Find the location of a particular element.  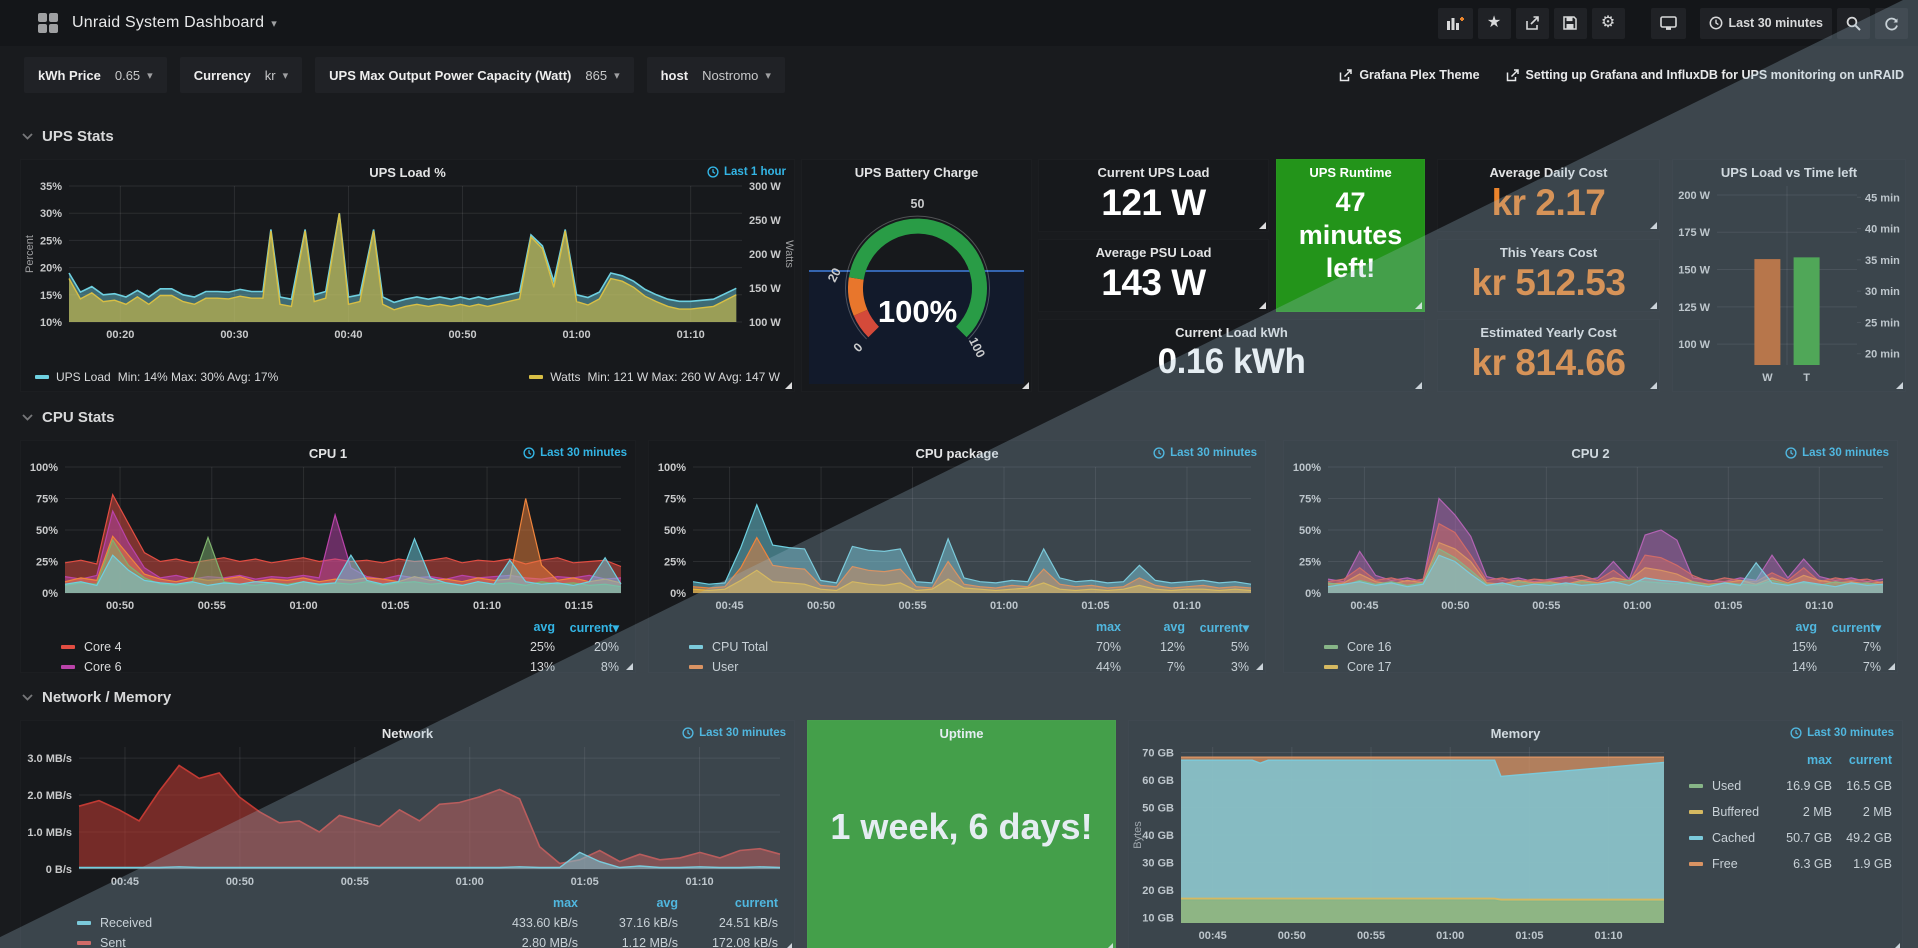

legend-label: Core 16 is located at coordinates (1538, 647).